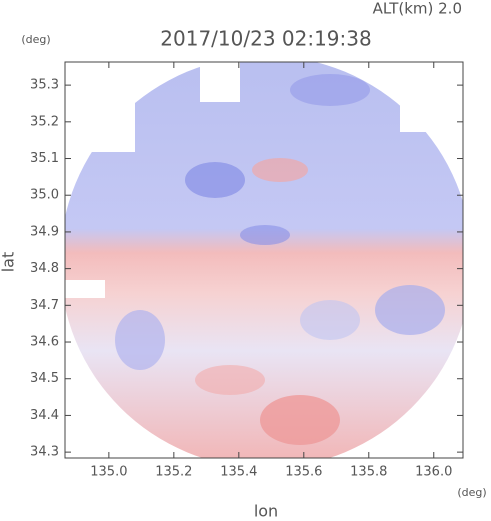  I want to click on y-axis-label: lat, so click(9, 262).